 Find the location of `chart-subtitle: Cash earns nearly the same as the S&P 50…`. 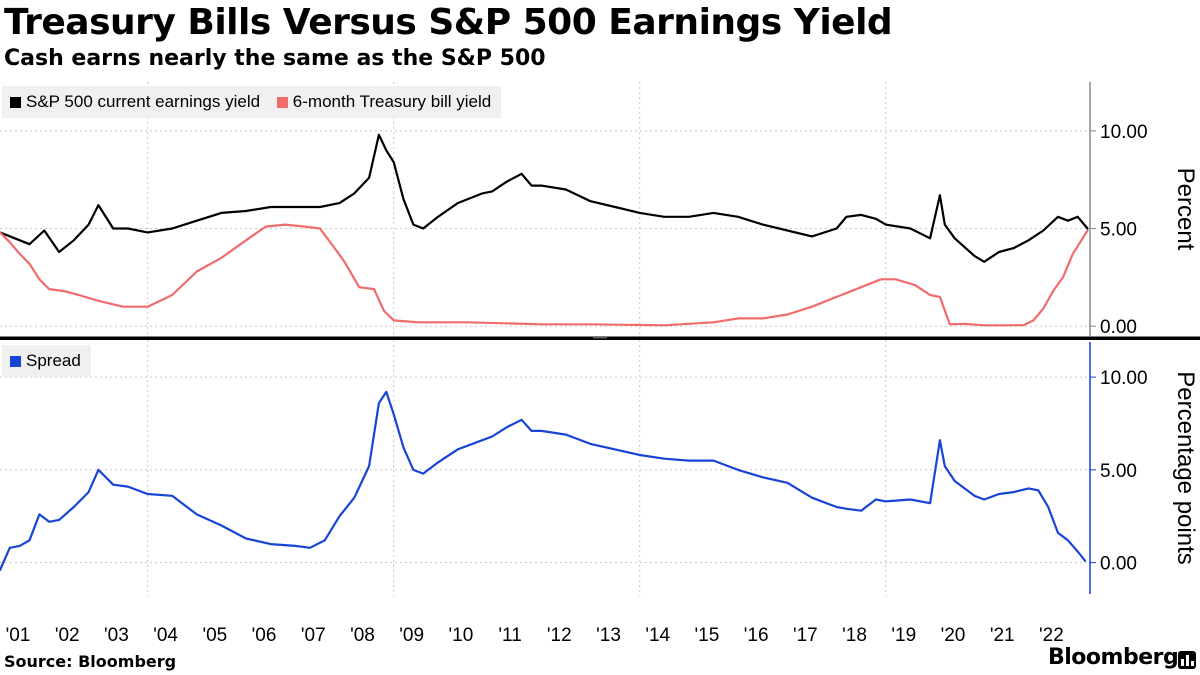

chart-subtitle: Cash earns nearly the same as the S&P 50… is located at coordinates (275, 58).